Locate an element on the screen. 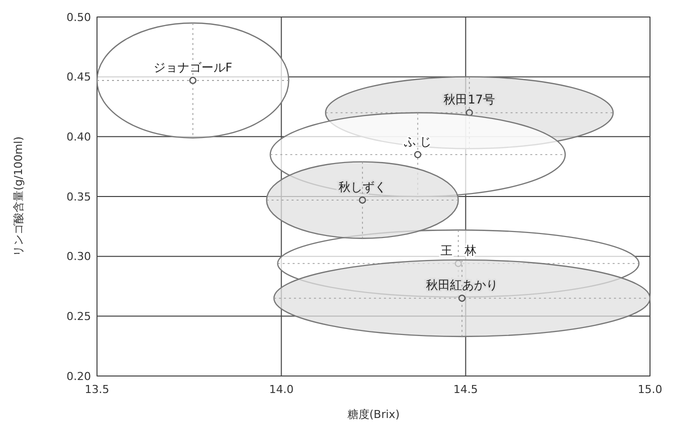  x-tick-label: 14.5 is located at coordinates (465, 389).